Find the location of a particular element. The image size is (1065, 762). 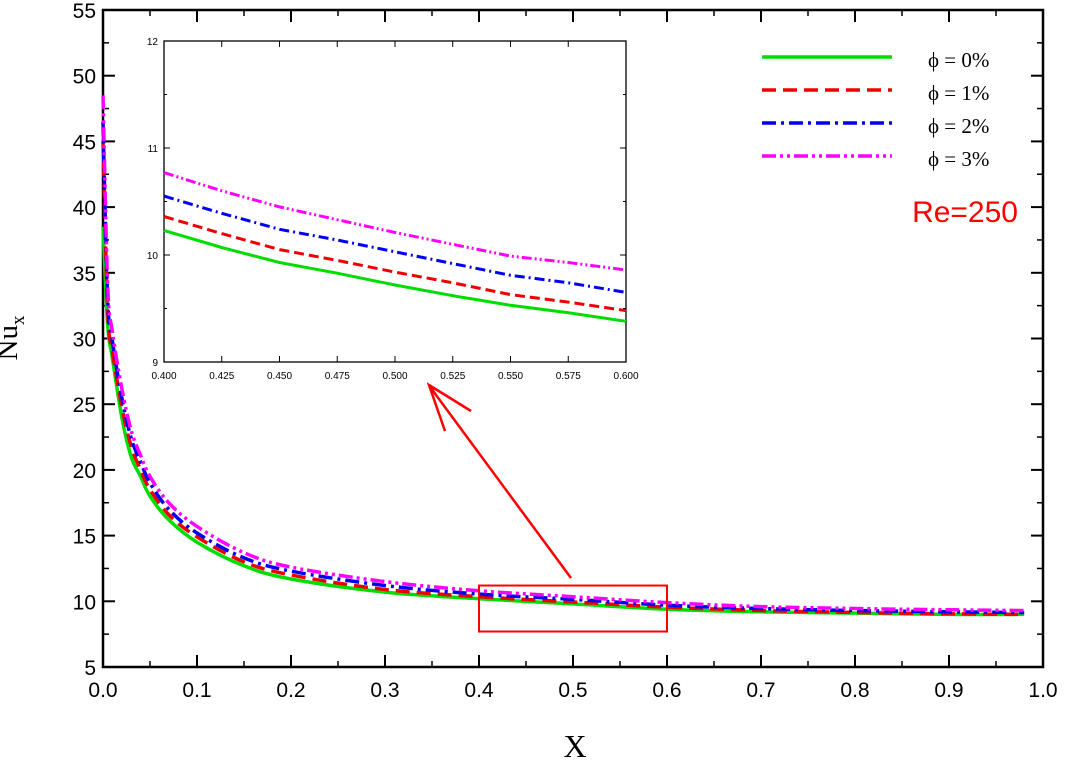

legend-label-1: ϕ = 1% is located at coordinates (958, 93).